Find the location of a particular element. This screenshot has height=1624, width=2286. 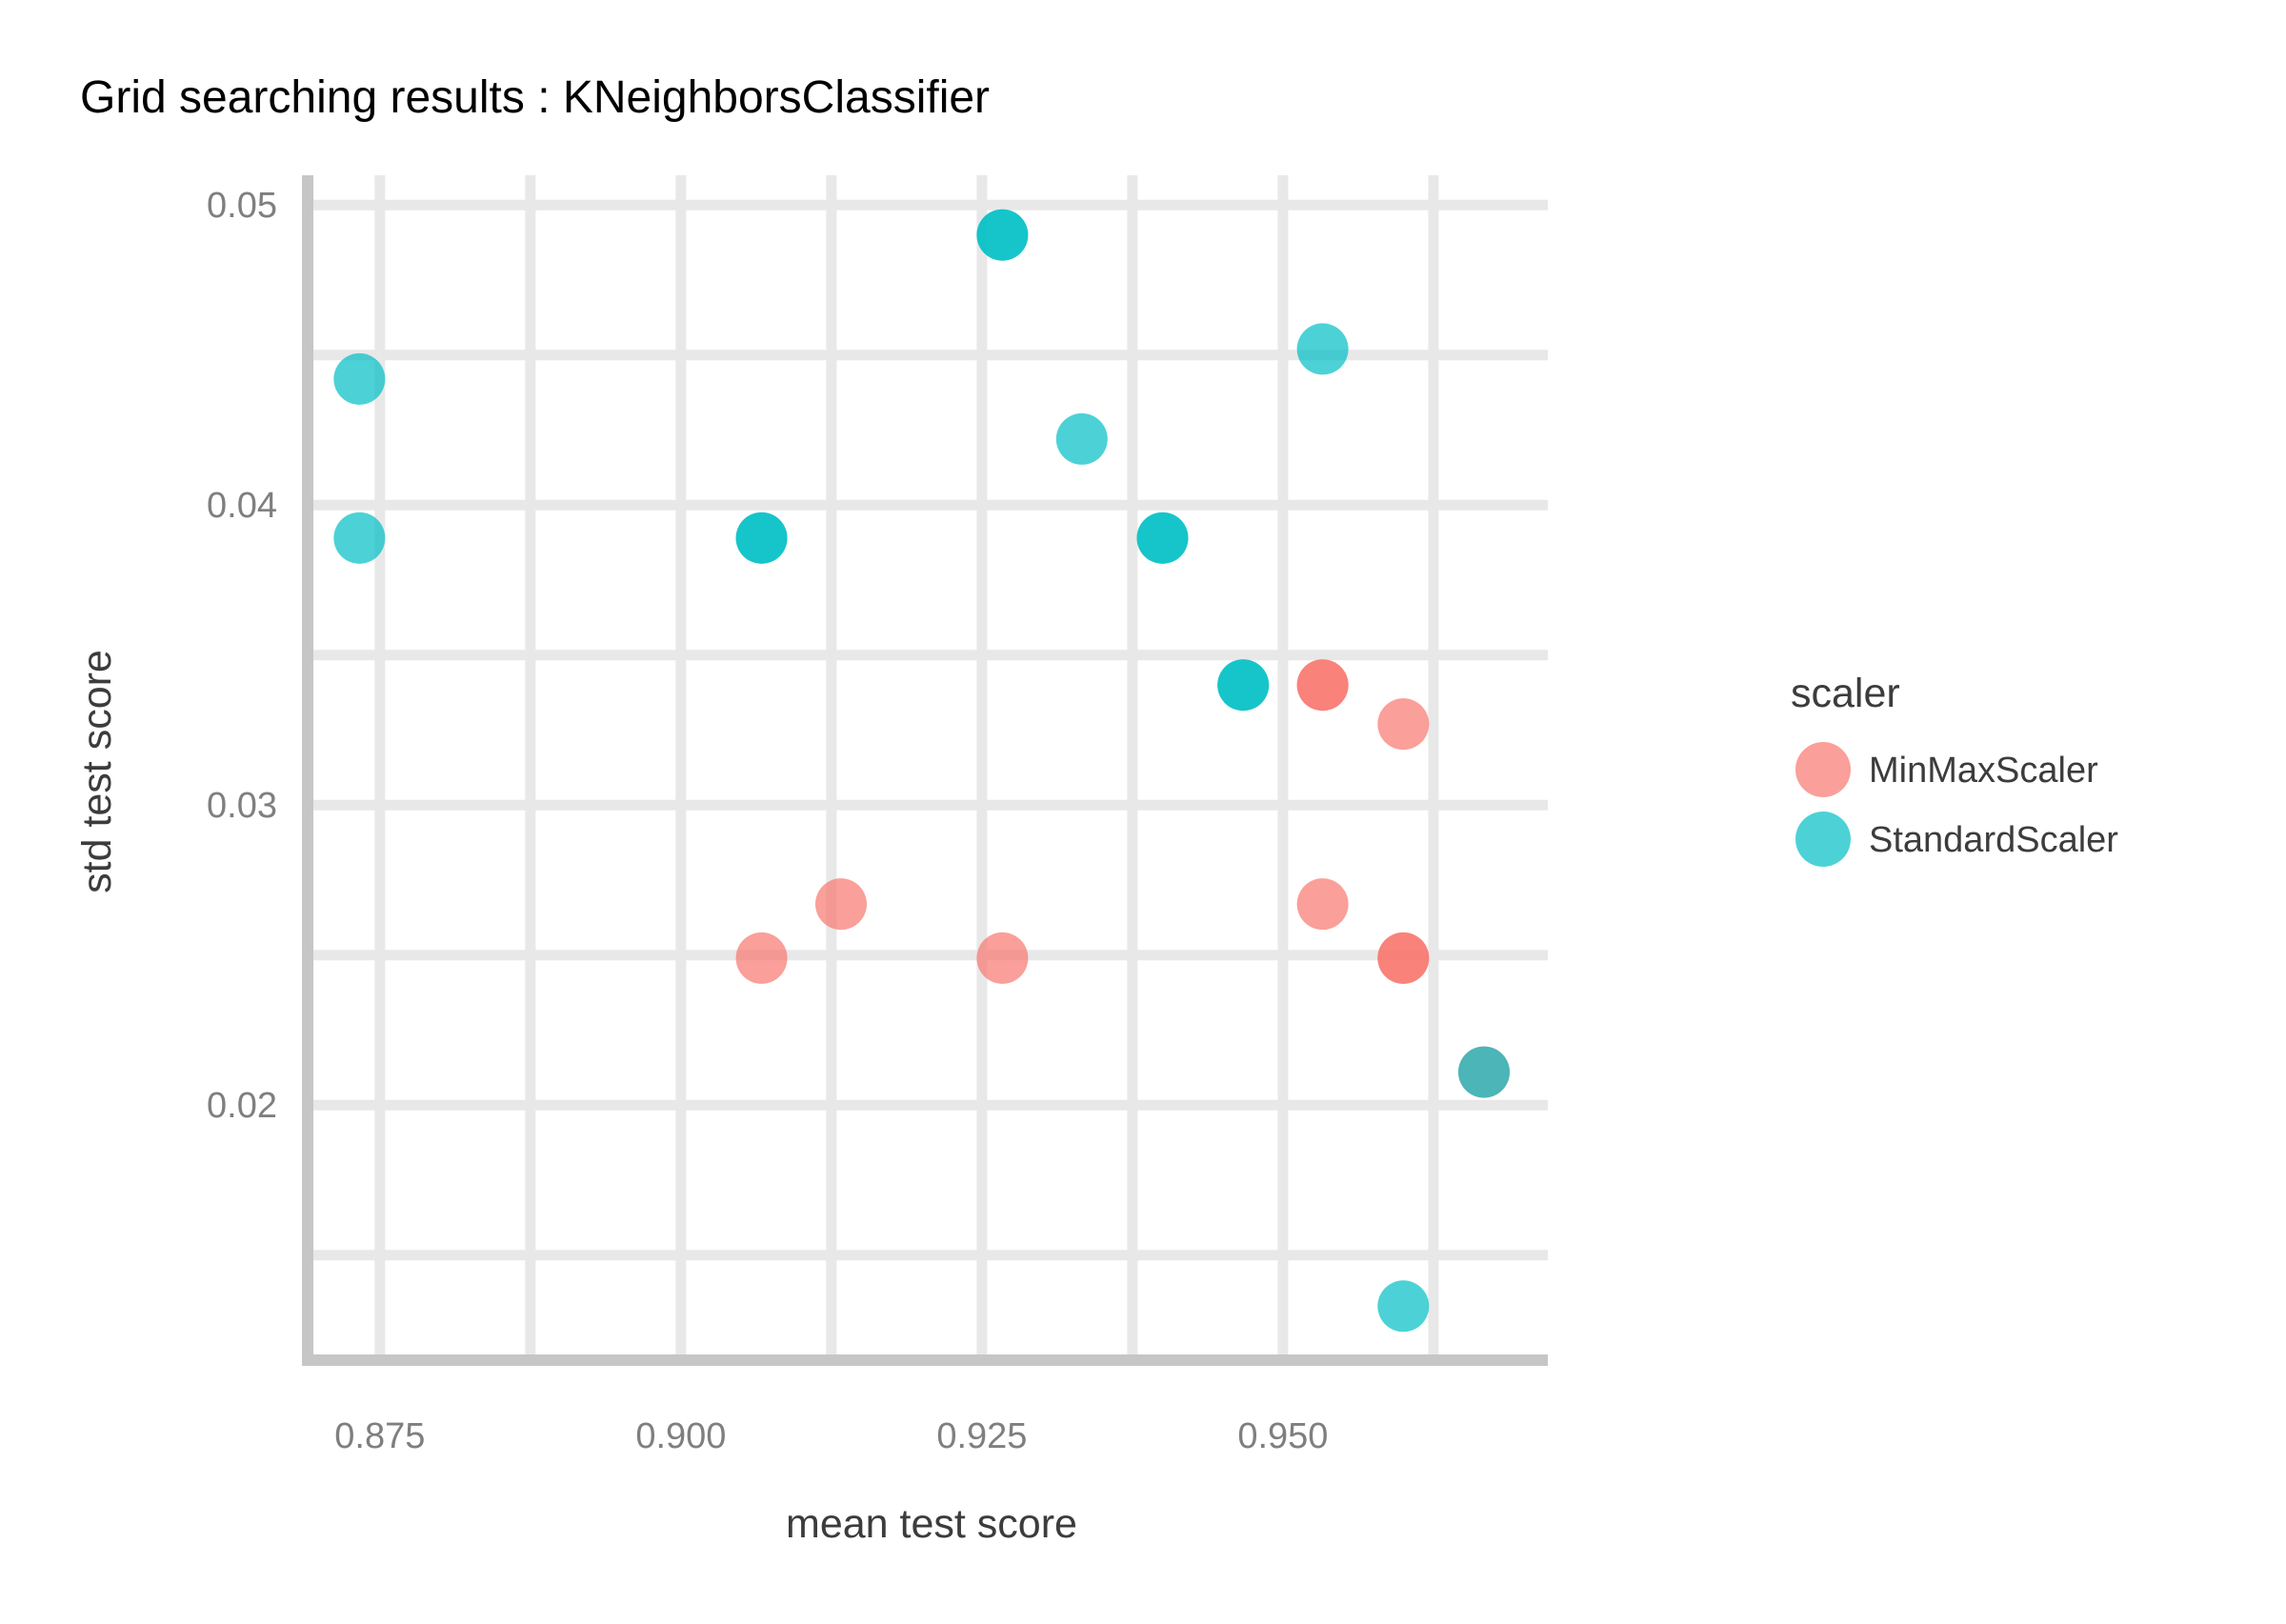

x-tick-label: 0.950 is located at coordinates (1282, 1436).